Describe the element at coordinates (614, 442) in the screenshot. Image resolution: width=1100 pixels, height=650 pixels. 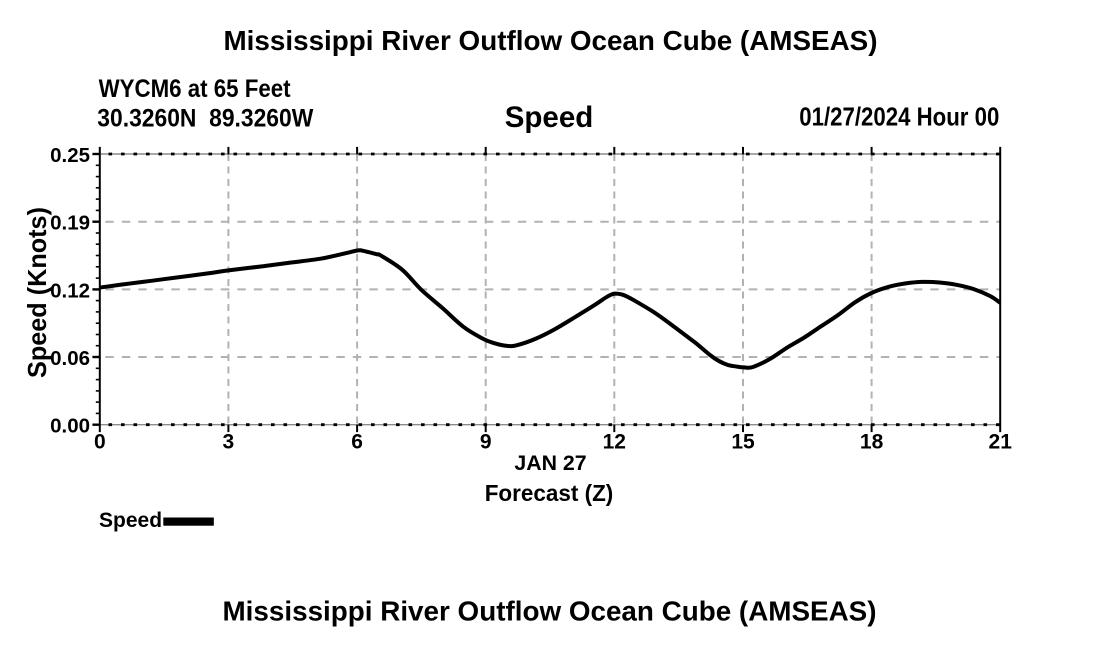
I see `svg-text: 12` at that location.